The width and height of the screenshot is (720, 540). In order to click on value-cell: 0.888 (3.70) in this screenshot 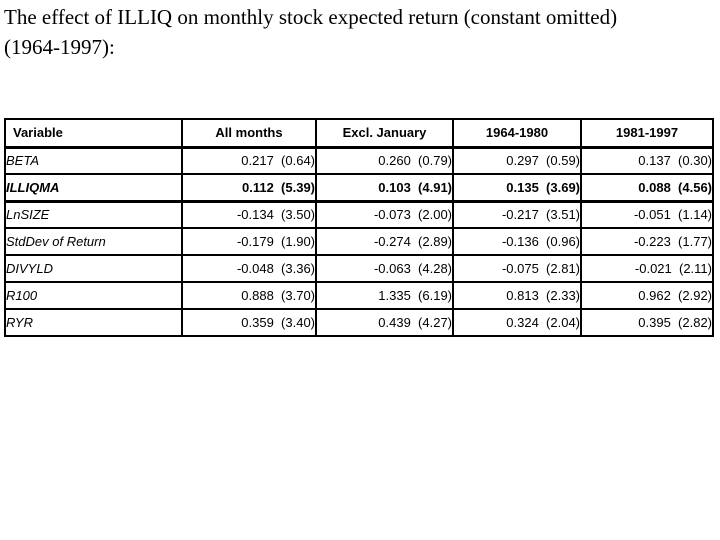, I will do `click(249, 295)`.